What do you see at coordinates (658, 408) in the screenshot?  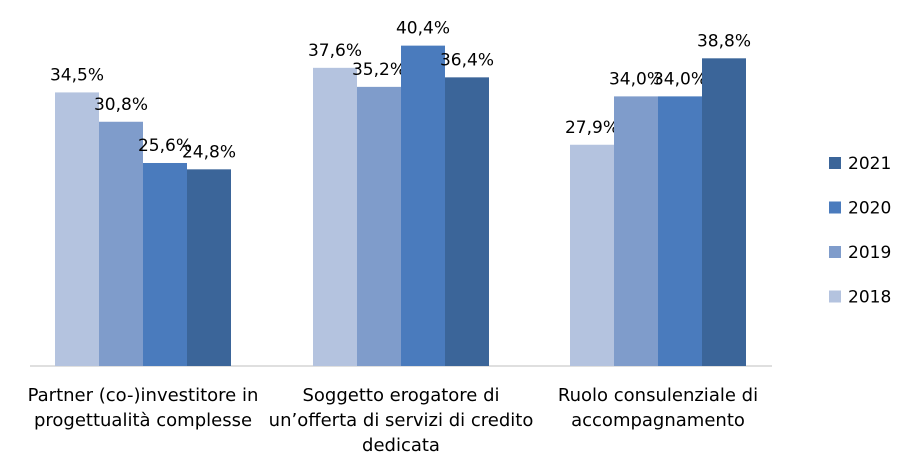 I see `x-tick-label: Ruolo consulenziale di accompagnamento` at bounding box center [658, 408].